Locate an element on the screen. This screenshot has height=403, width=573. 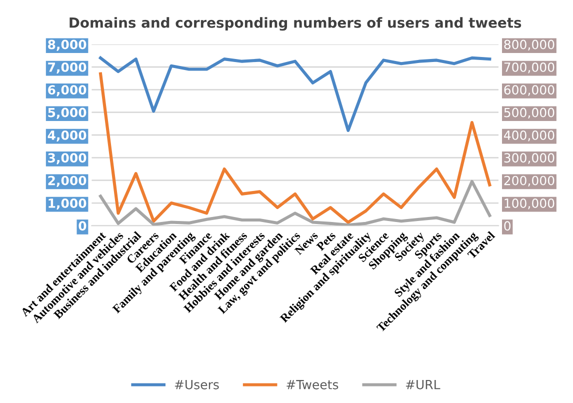
y-tick-label: 0 is located at coordinates (82, 226).